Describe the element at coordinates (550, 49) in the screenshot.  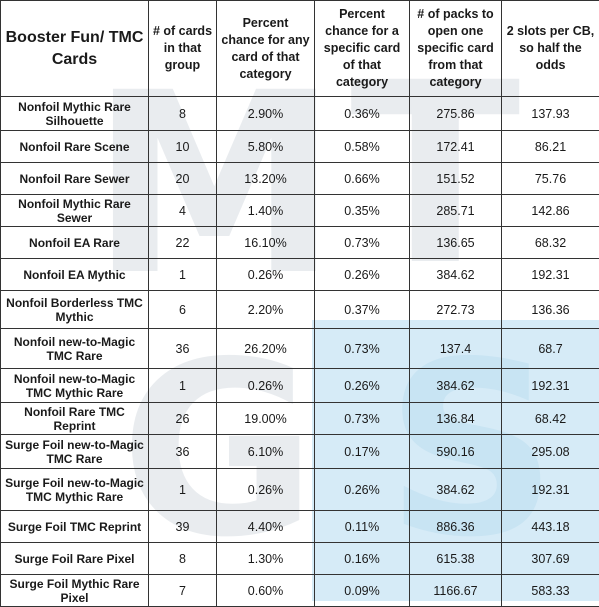
I see `header-half-odds: 2 slots per CB, so half the odds` at that location.